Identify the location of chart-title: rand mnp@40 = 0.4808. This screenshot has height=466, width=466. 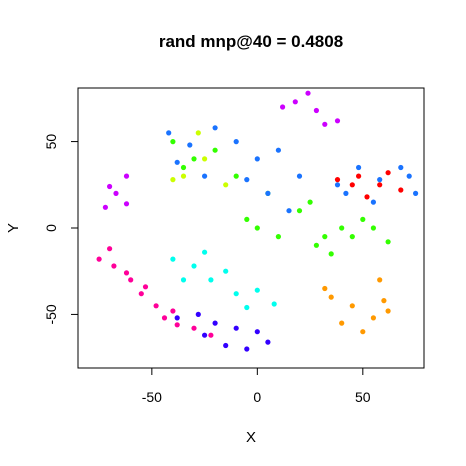
(251, 41).